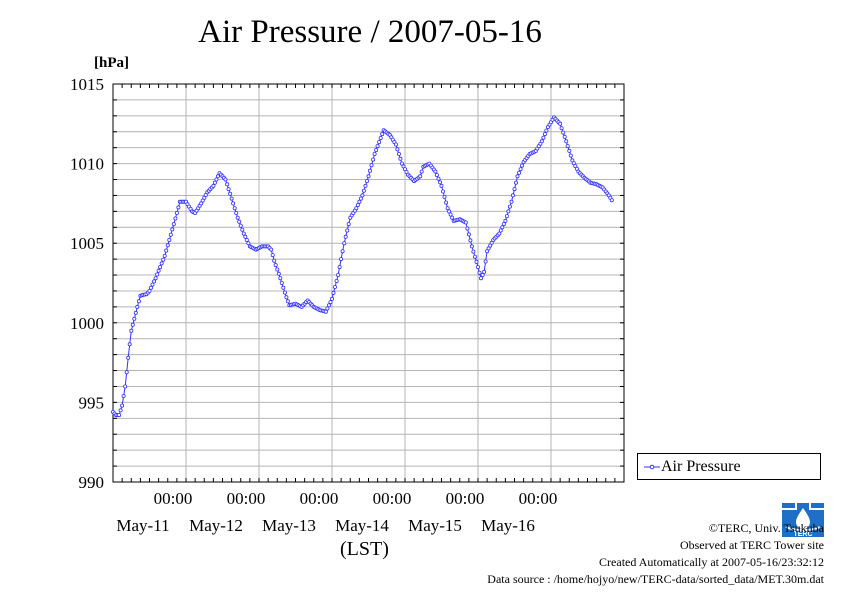  I want to click on x-axis-label: (LST), so click(364, 549).